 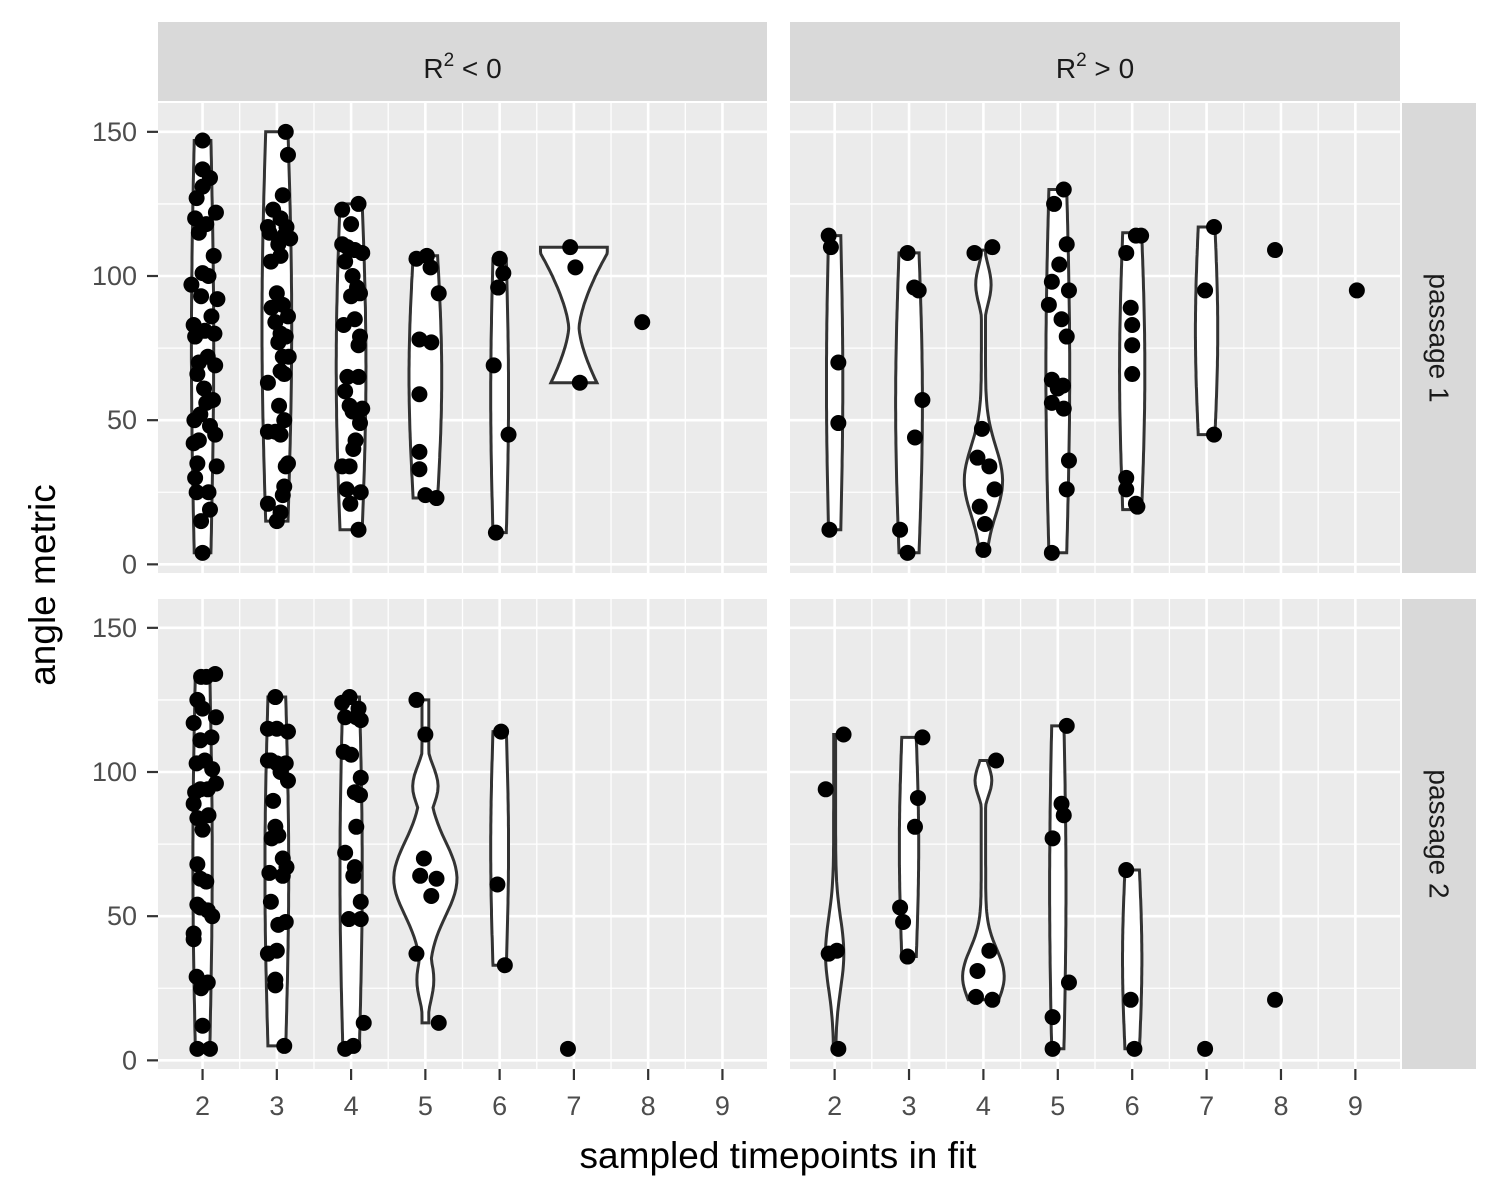 I want to click on y-tick-label: 0, so click(x=129, y=564).